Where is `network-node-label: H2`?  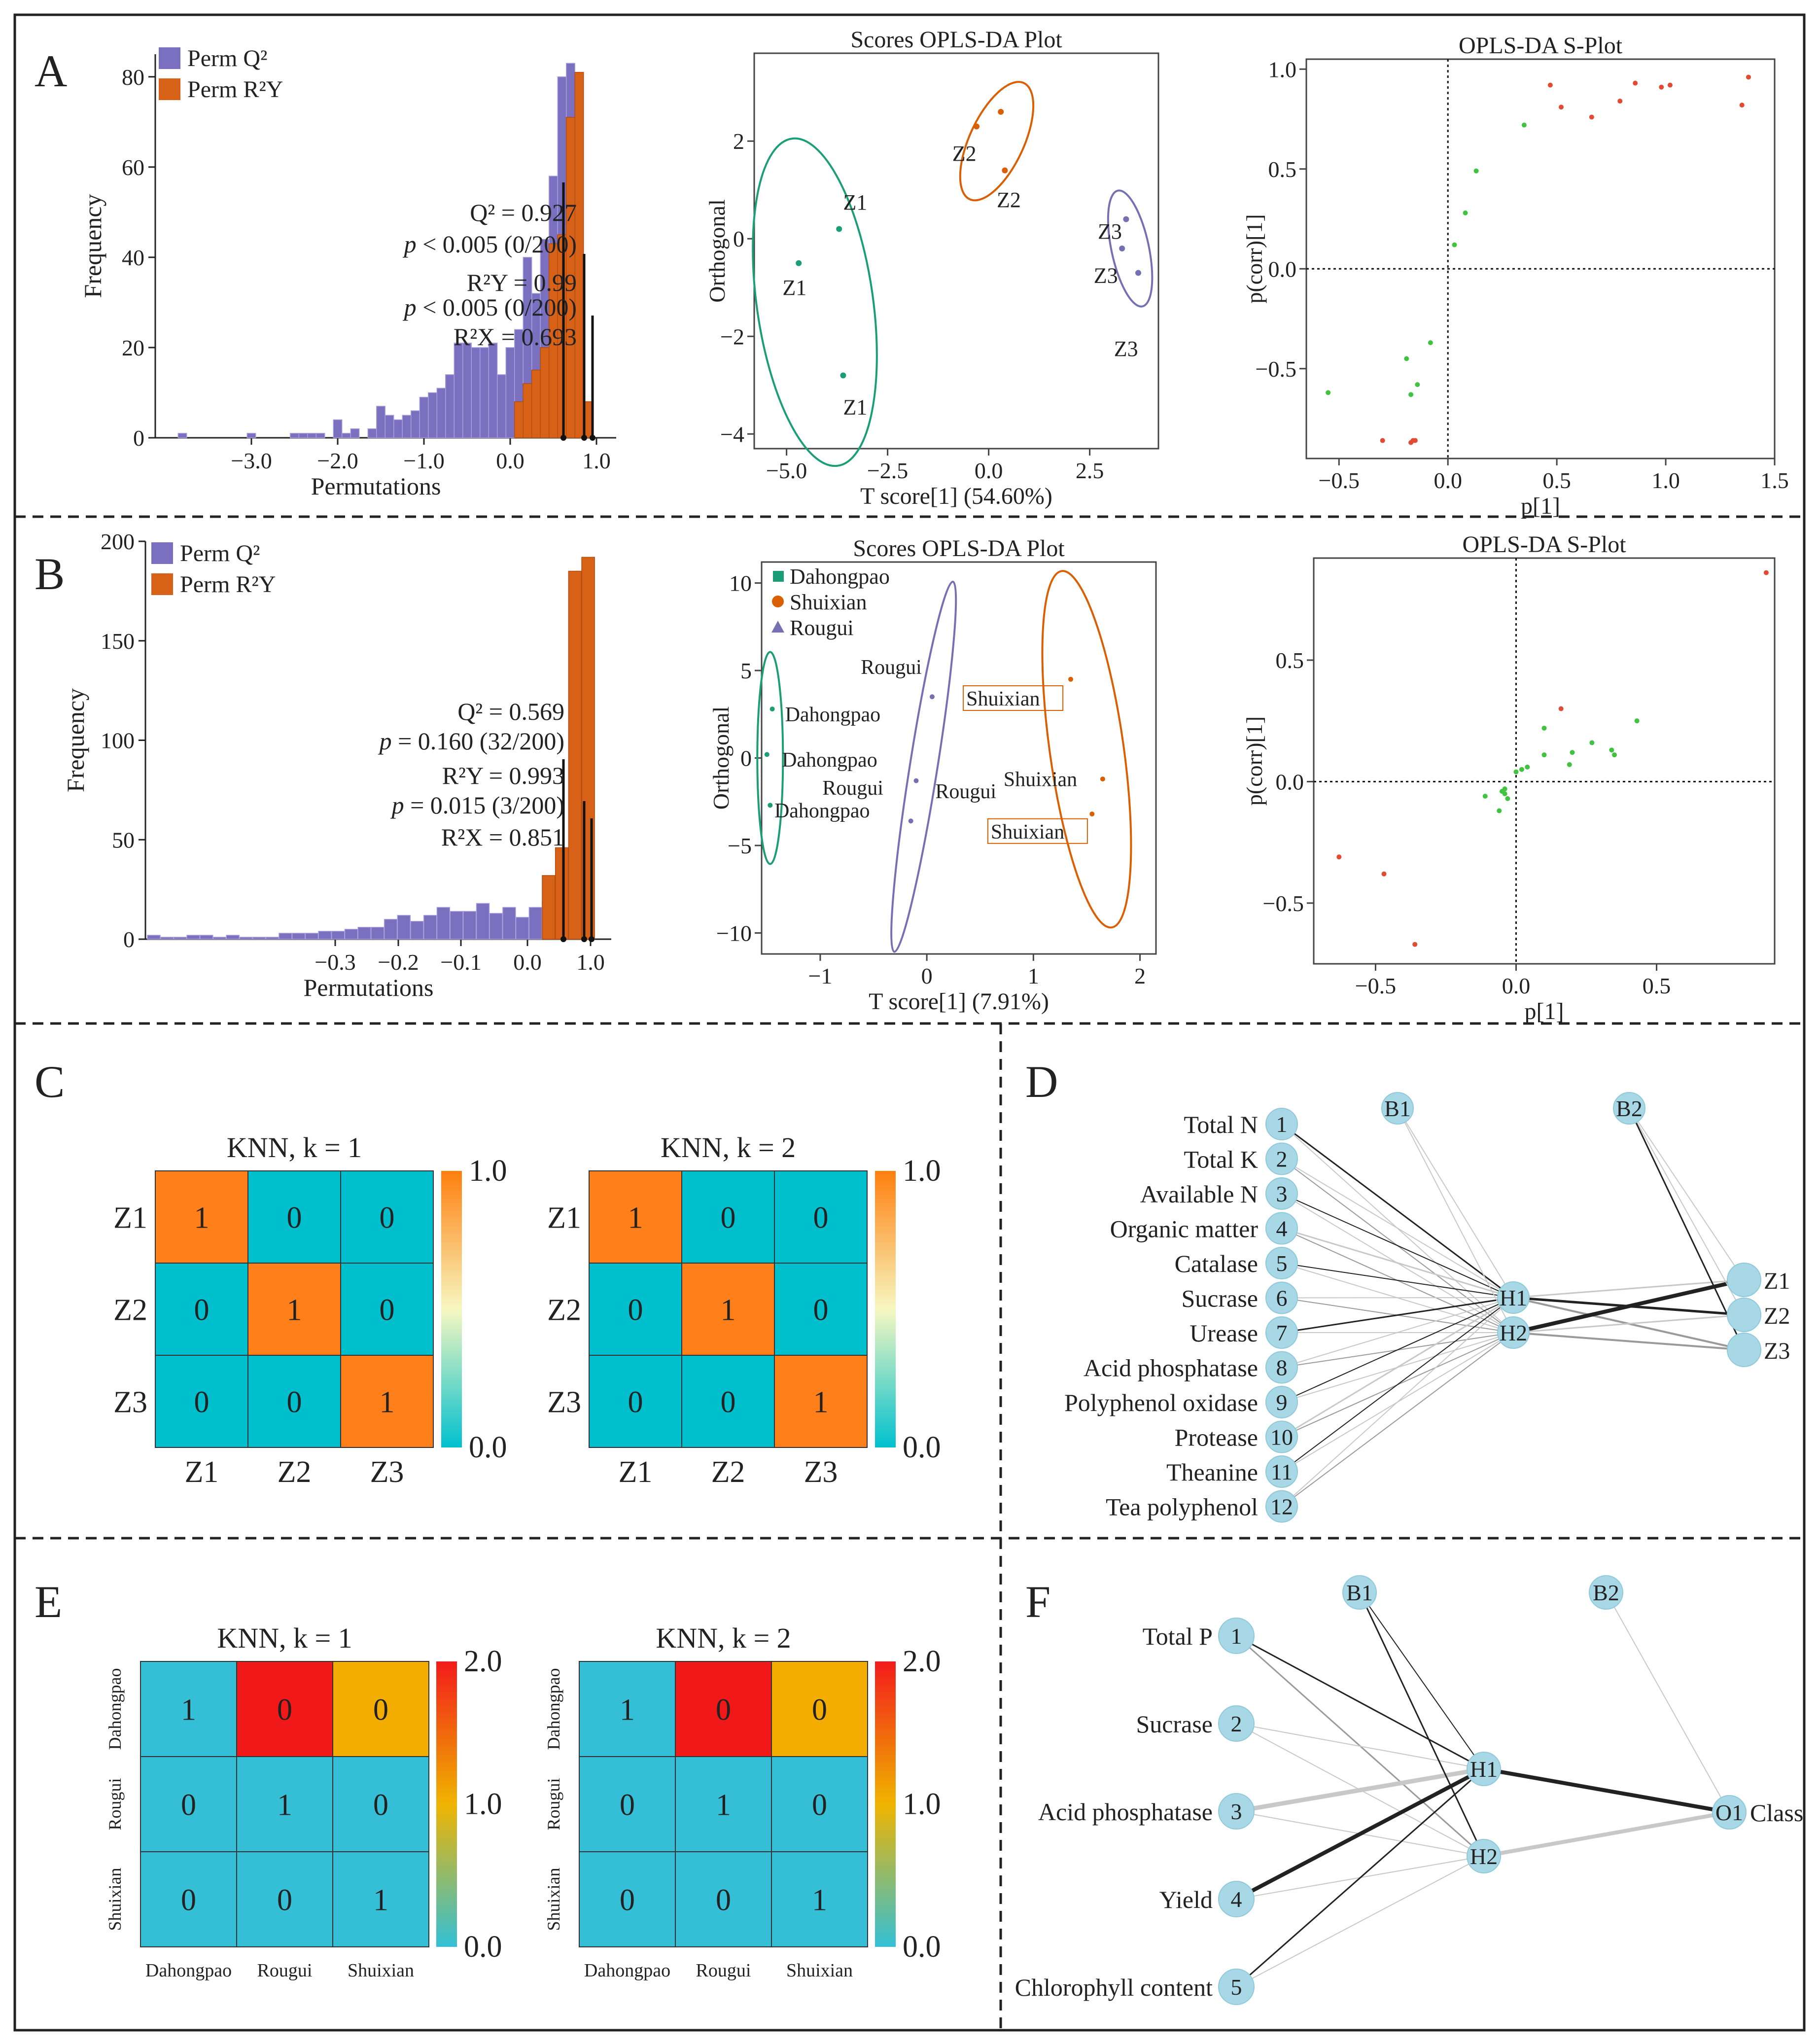 network-node-label: H2 is located at coordinates (1514, 1332).